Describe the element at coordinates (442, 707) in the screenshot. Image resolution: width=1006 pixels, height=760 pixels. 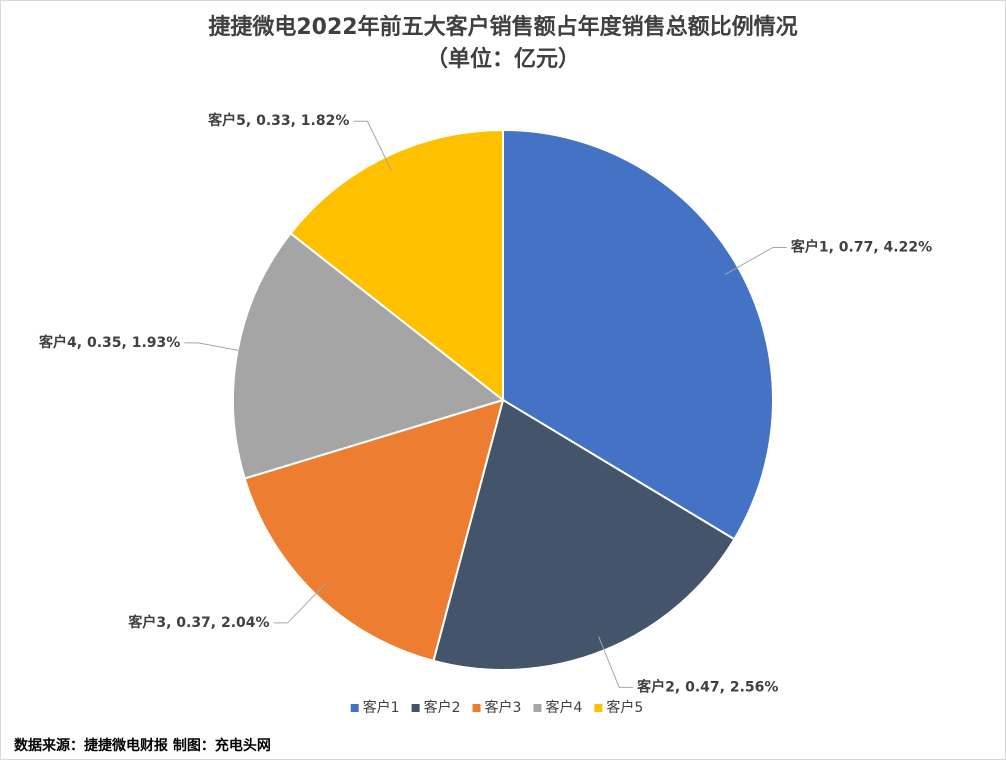
I see `legend-label: 客户2` at that location.